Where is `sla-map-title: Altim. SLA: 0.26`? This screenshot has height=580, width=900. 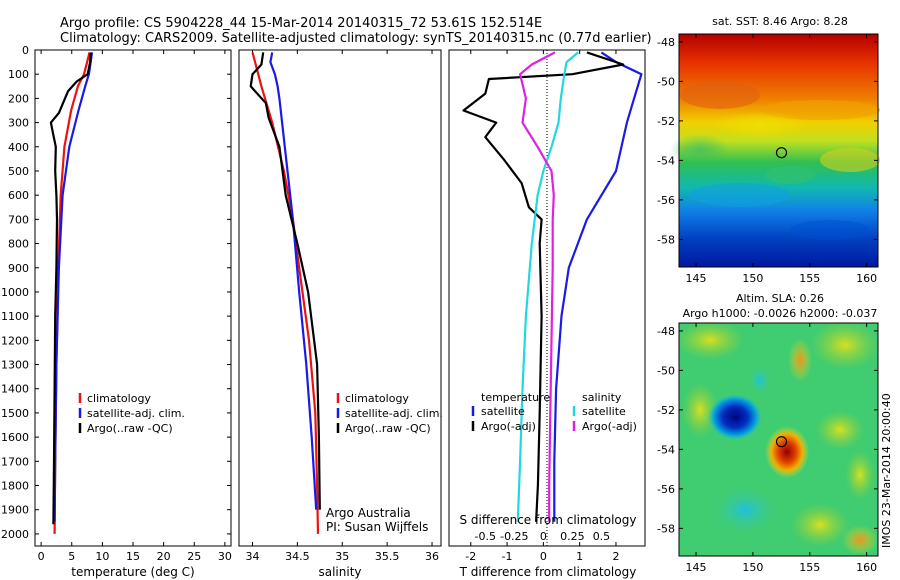
sla-map-title: Altim. SLA: 0.26 is located at coordinates (780, 298).